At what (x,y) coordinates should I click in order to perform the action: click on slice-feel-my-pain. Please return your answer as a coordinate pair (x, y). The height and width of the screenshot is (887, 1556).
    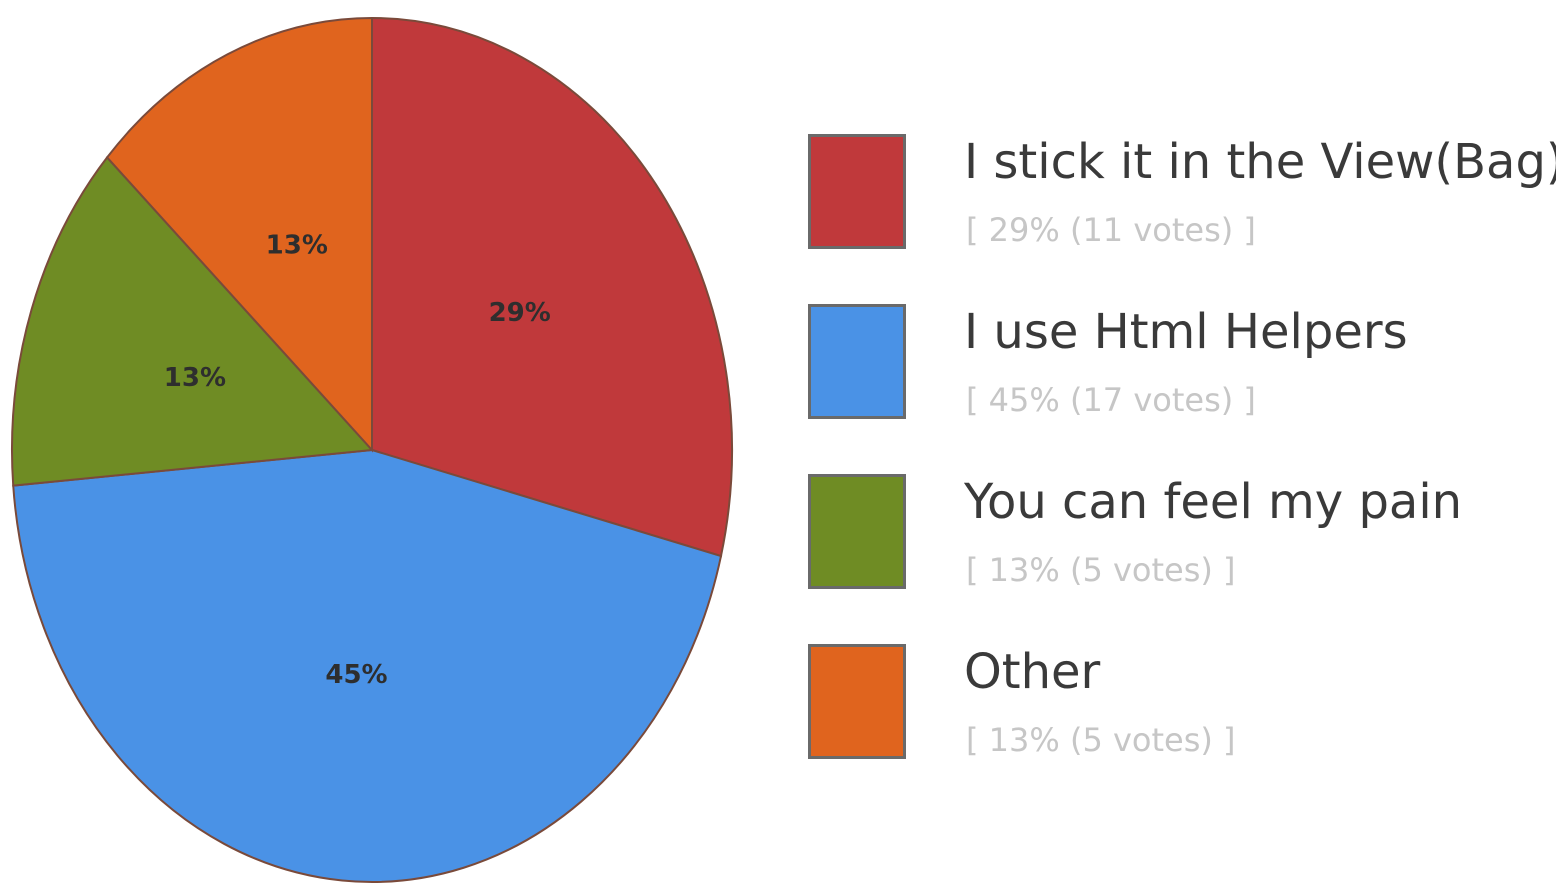
    Looking at the image, I should click on (193, 321).